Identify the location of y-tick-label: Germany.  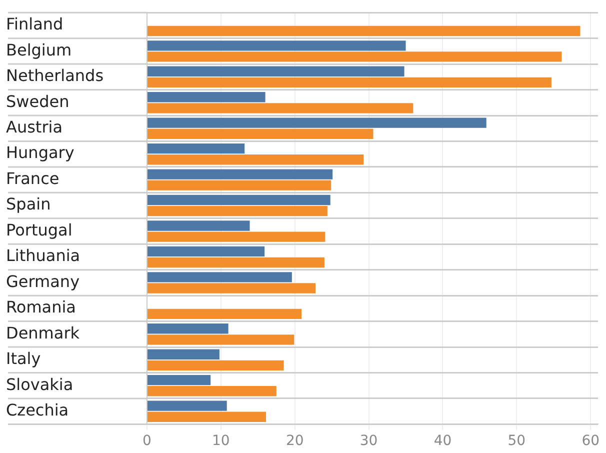
(43, 281).